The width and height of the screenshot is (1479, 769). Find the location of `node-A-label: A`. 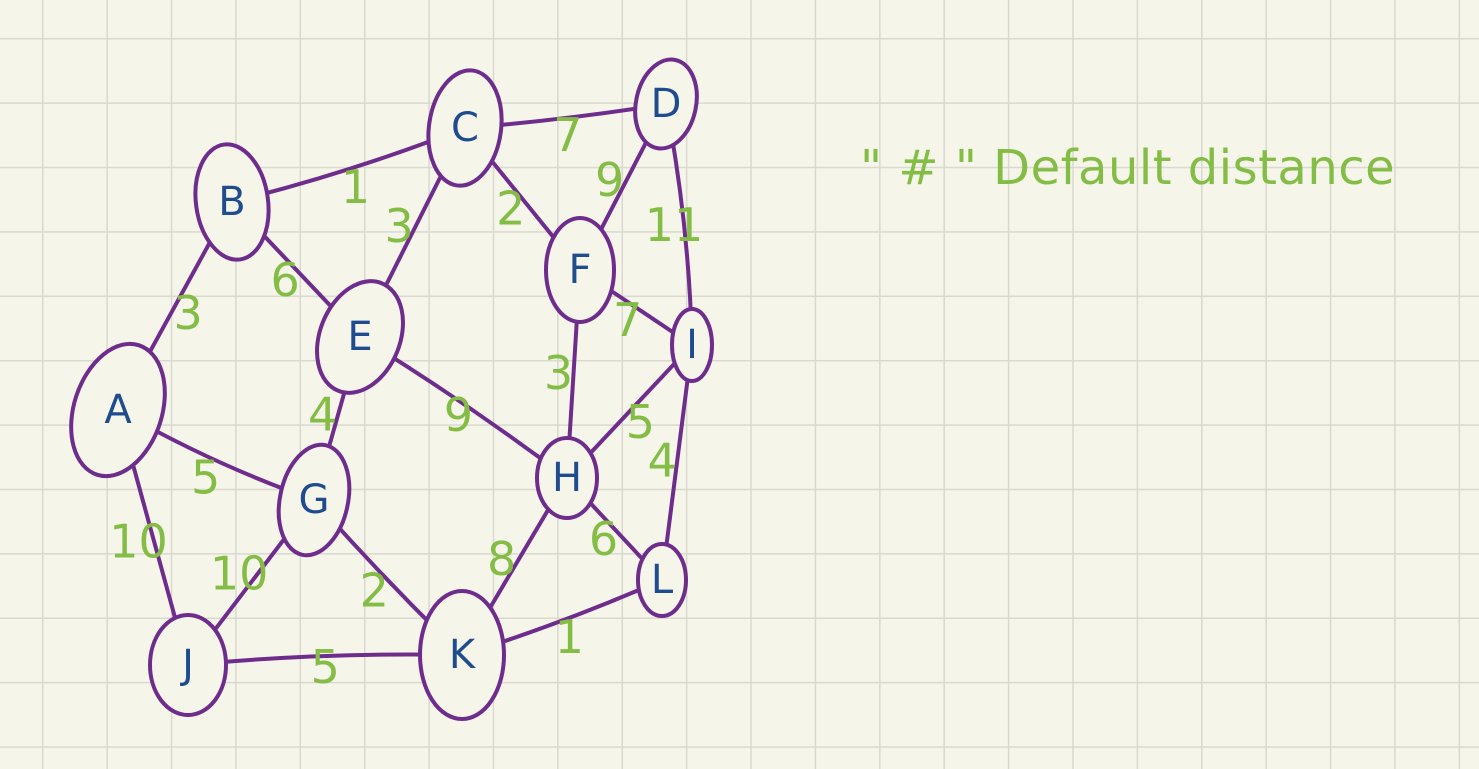

node-A-label: A is located at coordinates (118, 410).